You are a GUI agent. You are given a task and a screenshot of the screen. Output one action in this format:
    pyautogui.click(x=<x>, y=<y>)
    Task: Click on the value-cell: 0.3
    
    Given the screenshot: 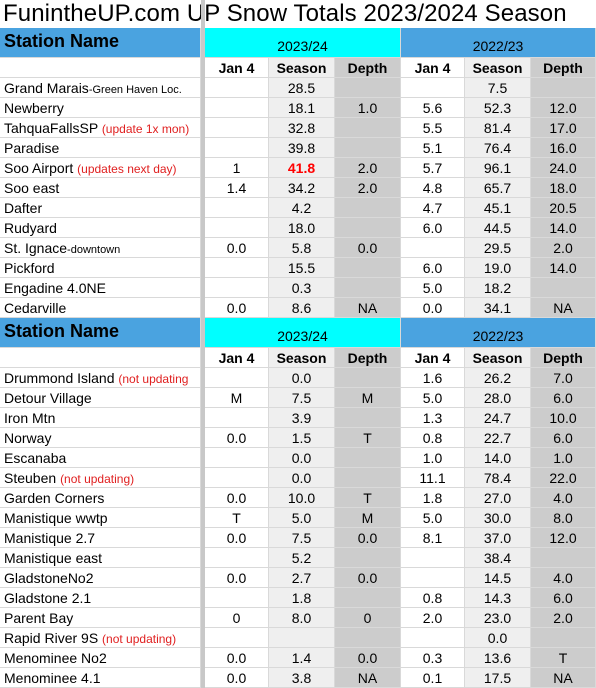 What is the action you would take?
    pyautogui.click(x=302, y=288)
    